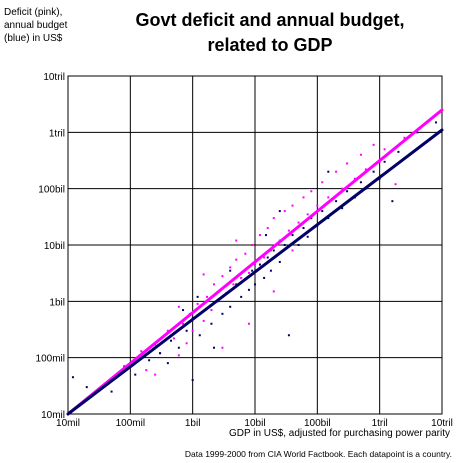  What do you see at coordinates (68, 423) in the screenshot?
I see `x-tick-label: 10mil` at bounding box center [68, 423].